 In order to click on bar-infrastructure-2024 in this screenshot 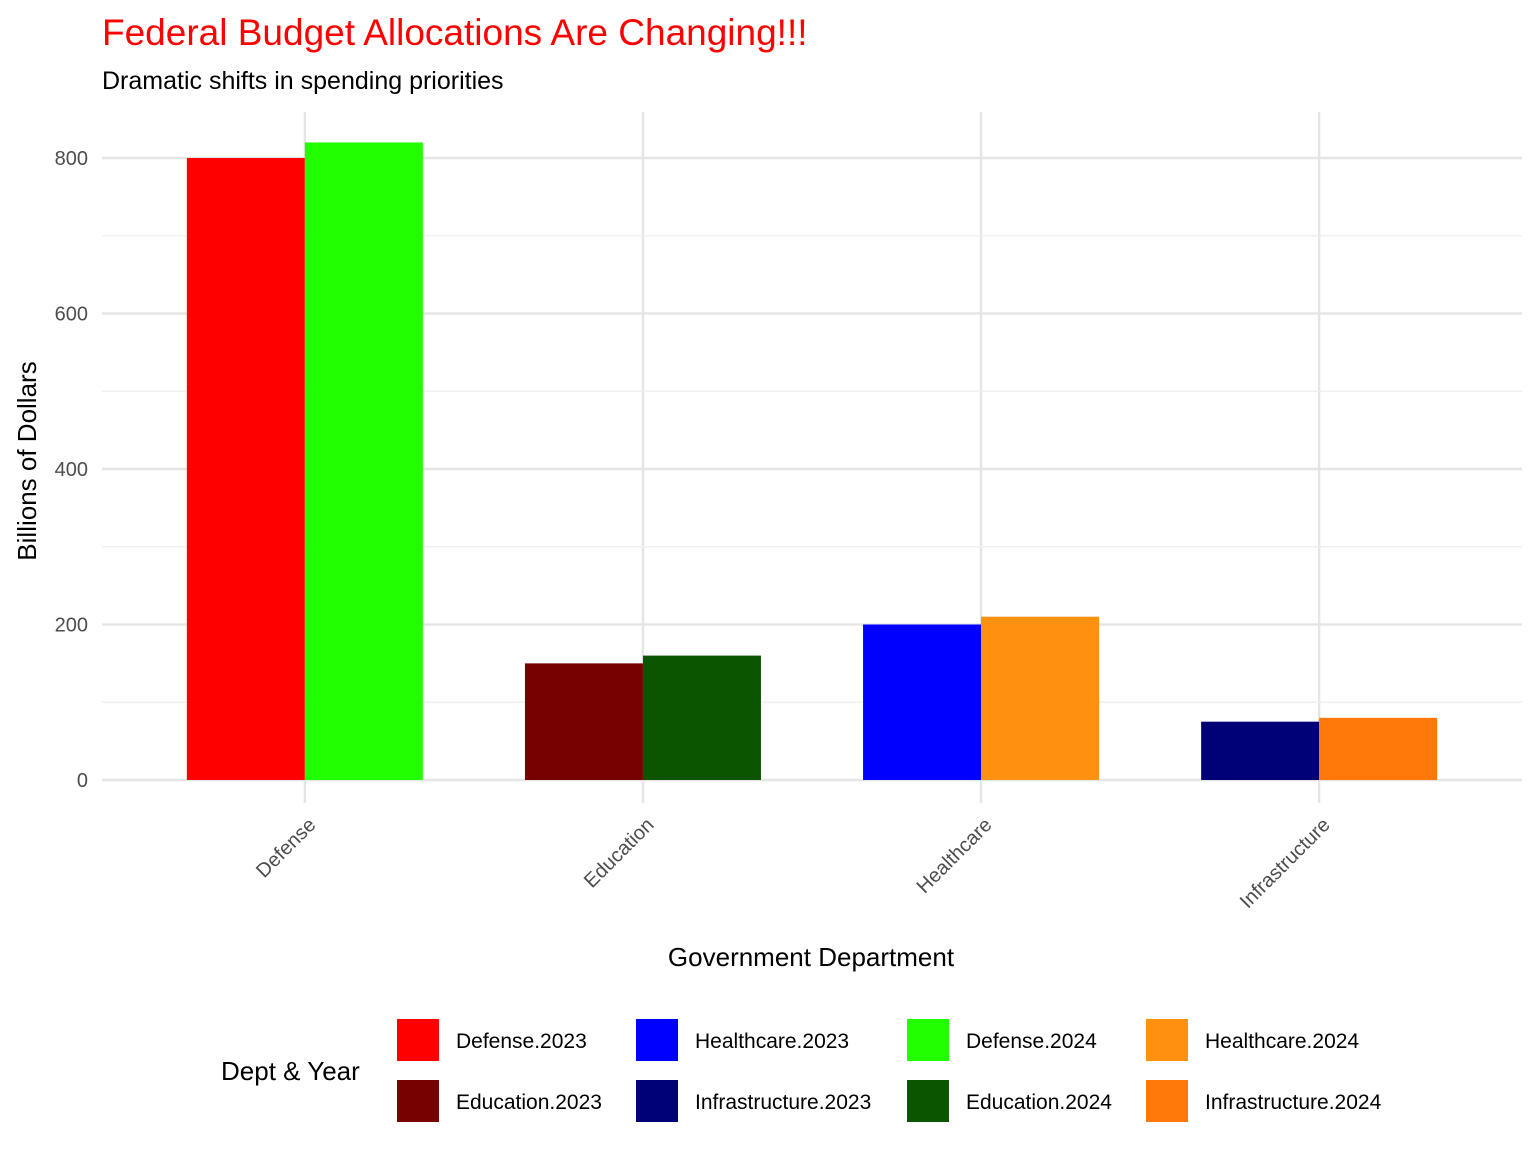, I will do `click(1378, 748)`.